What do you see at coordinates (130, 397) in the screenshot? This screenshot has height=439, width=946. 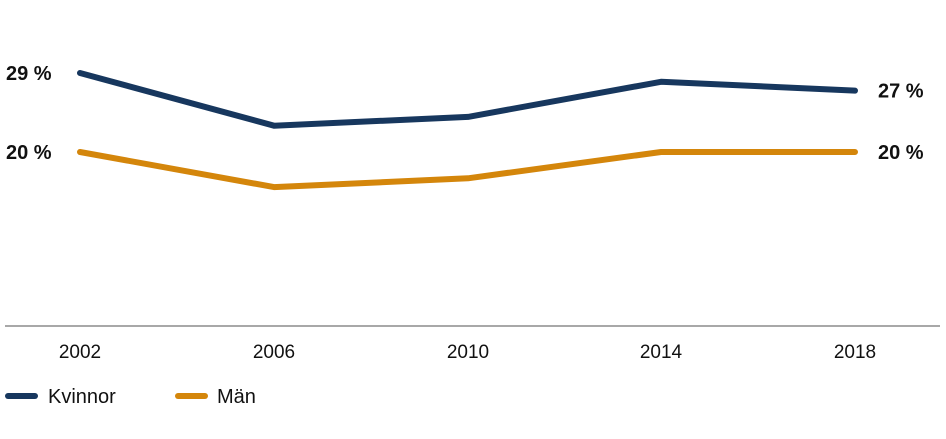 I see `legend: Kvinnor Män` at bounding box center [130, 397].